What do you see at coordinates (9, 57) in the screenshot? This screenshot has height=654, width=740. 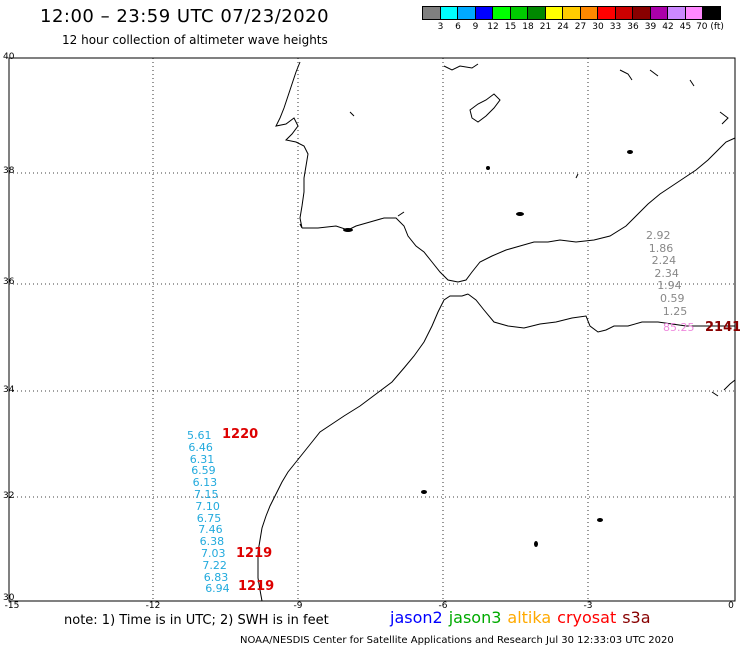 I see `lat-label-40: 40` at bounding box center [9, 57].